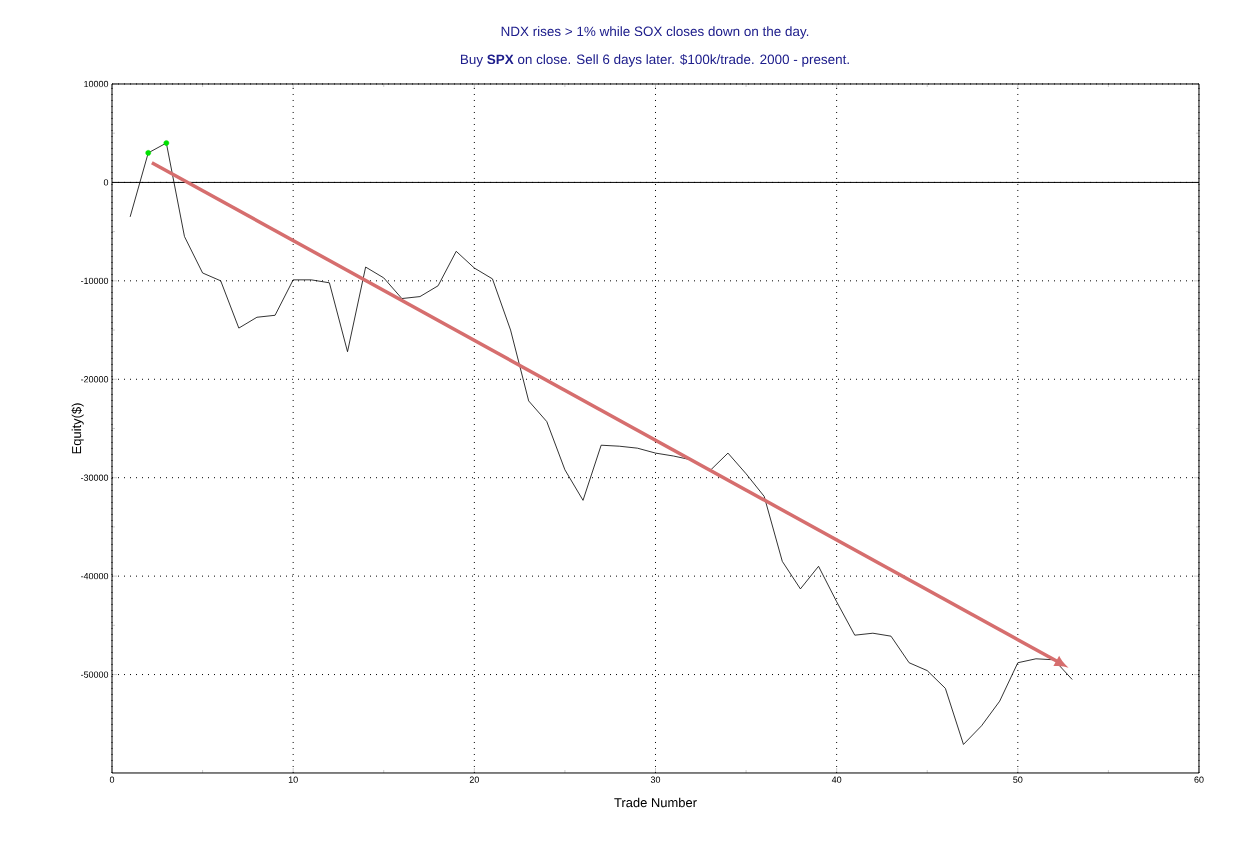 The height and width of the screenshot is (850, 1249). I want to click on y-axis-title: Equity($), so click(77, 428).